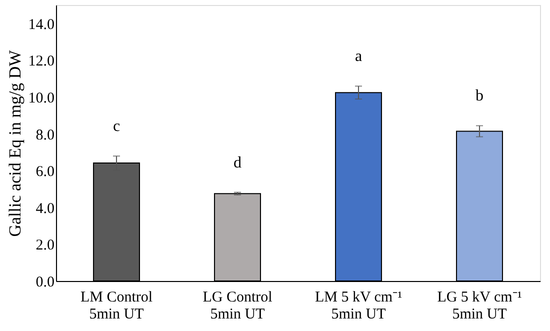 The image size is (550, 331). Describe the element at coordinates (116, 127) in the screenshot. I see `annotation: c` at that location.